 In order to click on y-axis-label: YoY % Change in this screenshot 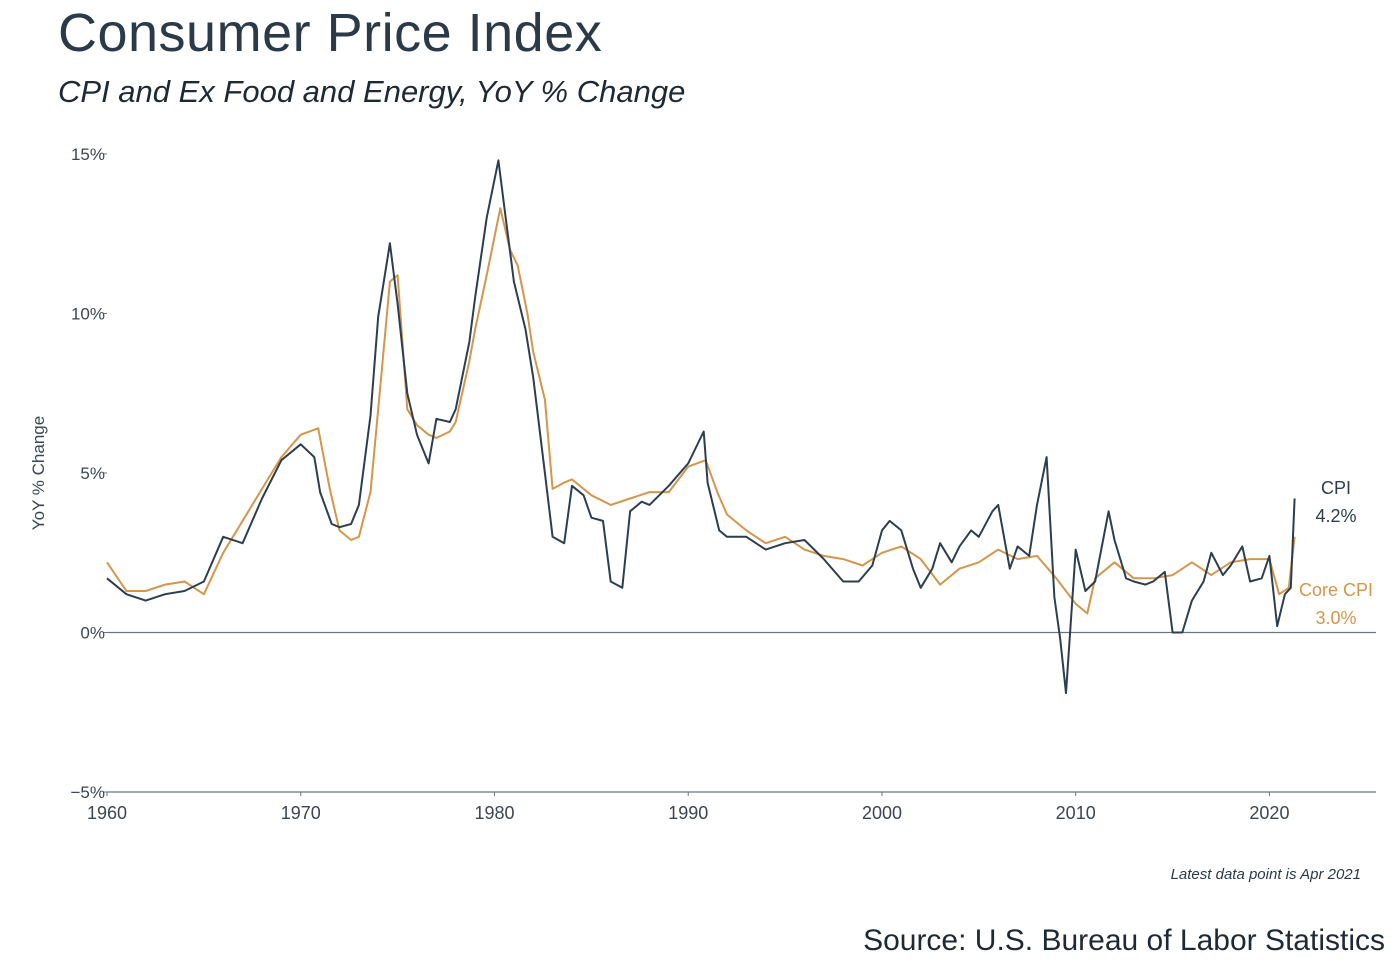, I will do `click(38, 473)`.